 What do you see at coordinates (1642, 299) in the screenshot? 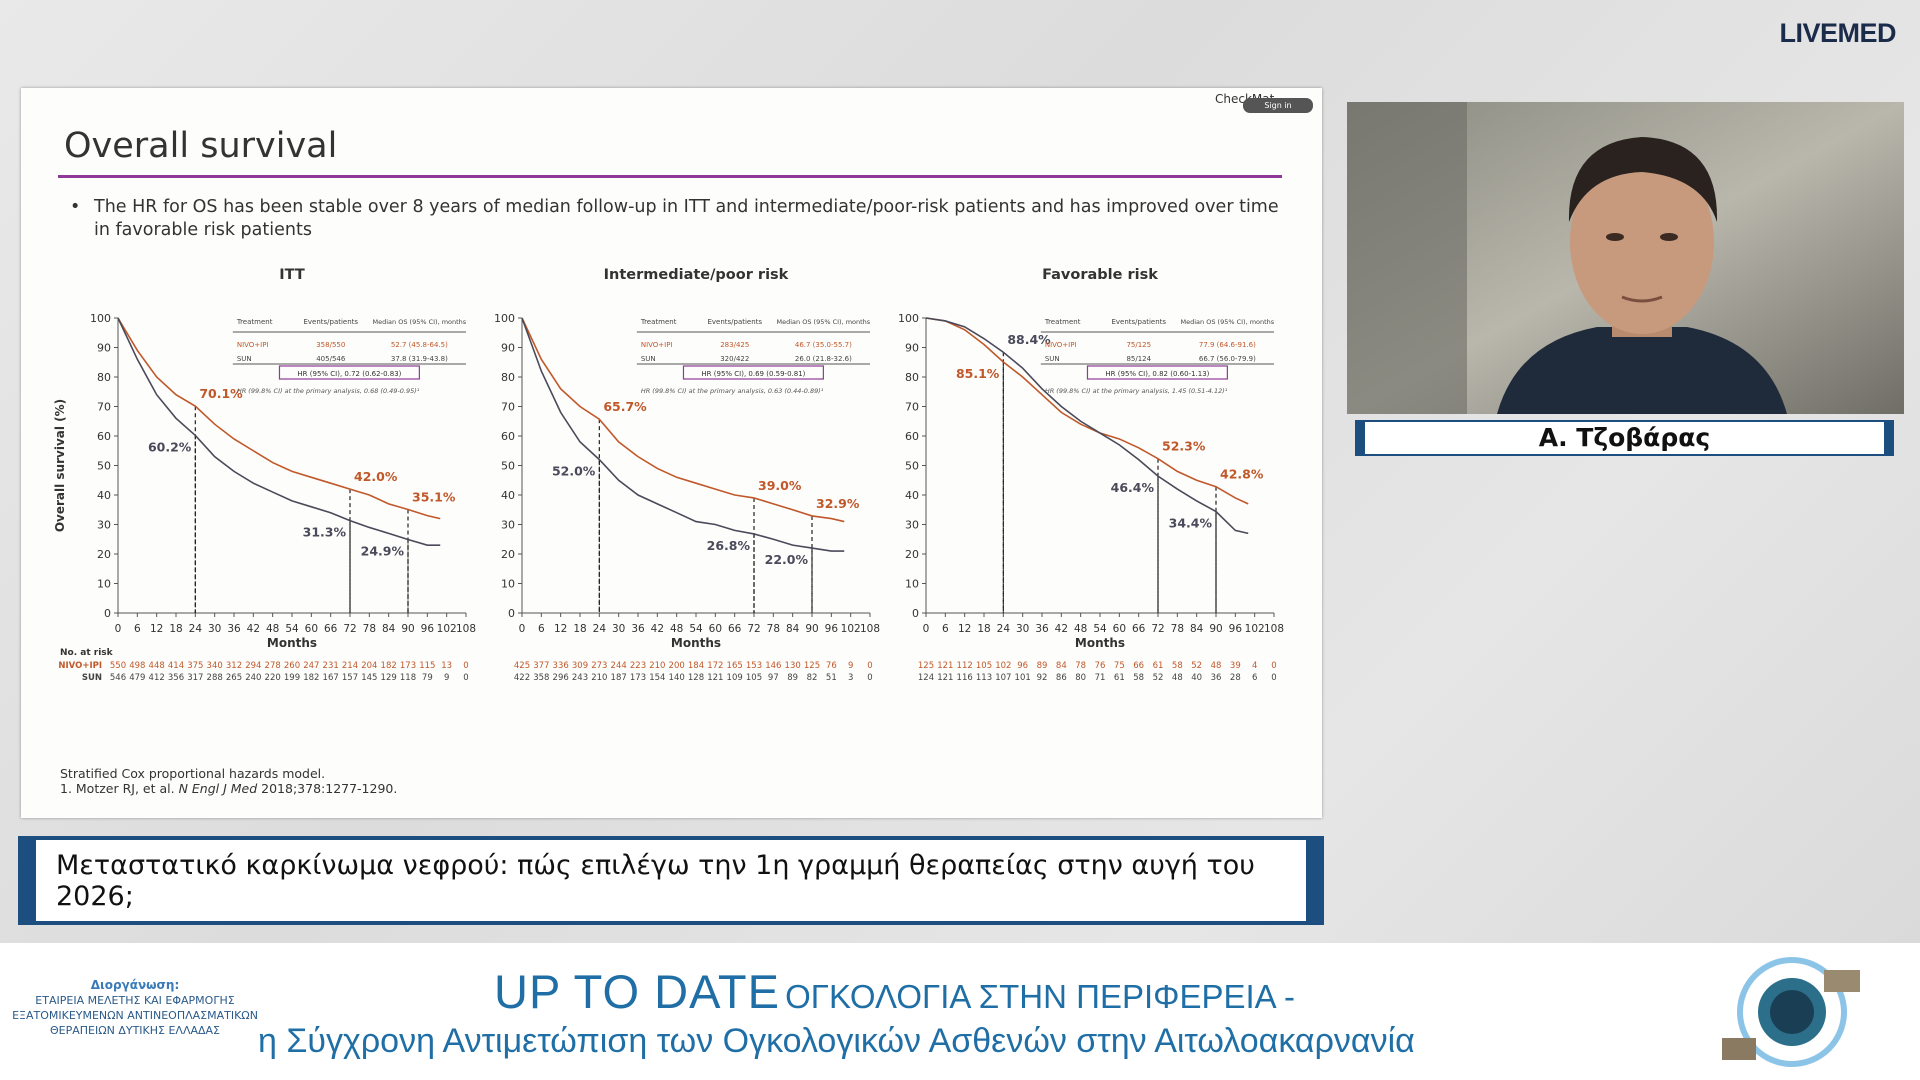
I see `mouth` at bounding box center [1642, 299].